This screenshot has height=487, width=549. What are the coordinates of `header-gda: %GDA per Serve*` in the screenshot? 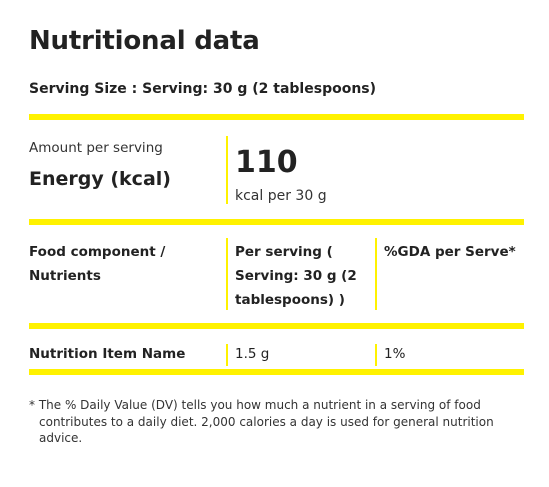 It's located at (450, 252).